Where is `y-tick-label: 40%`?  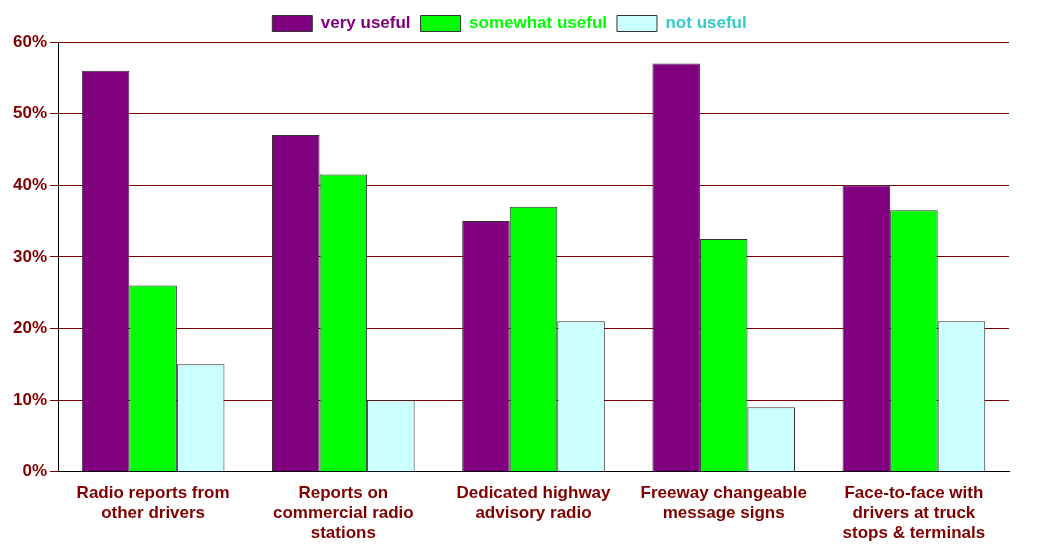
y-tick-label: 40% is located at coordinates (30, 184).